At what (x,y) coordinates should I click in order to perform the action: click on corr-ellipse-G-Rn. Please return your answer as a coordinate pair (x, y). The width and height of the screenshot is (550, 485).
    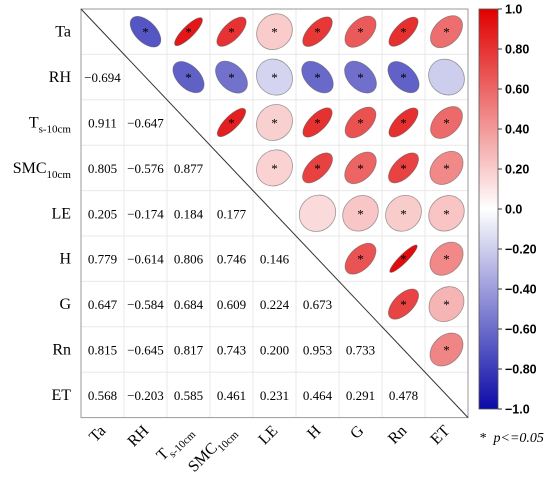
    Looking at the image, I should click on (403, 304).